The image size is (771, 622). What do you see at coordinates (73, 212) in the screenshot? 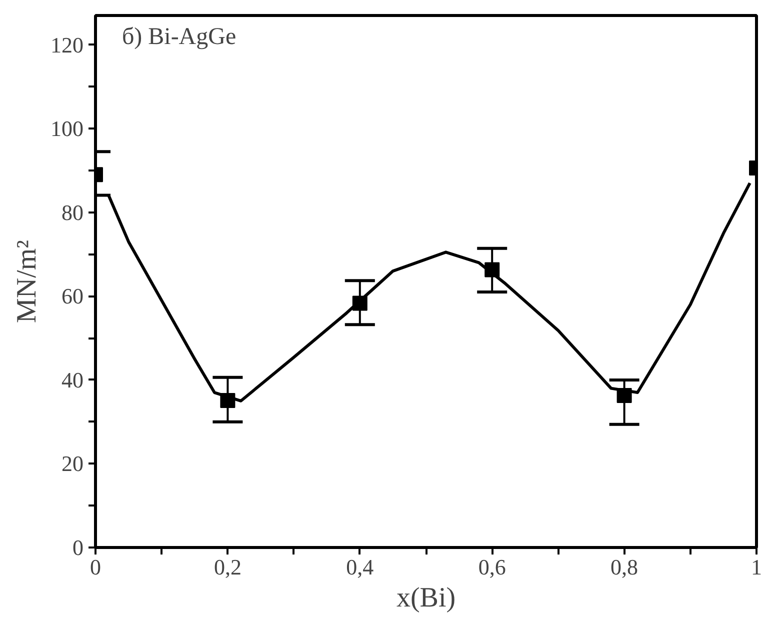
I see `y-tick-label: 80` at bounding box center [73, 212].